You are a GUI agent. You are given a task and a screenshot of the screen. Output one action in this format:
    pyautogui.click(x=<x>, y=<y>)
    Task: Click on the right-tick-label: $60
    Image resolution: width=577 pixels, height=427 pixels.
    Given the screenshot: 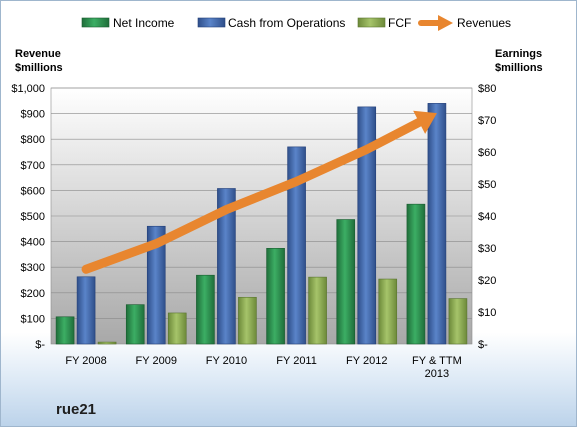 What is the action you would take?
    pyautogui.click(x=487, y=153)
    